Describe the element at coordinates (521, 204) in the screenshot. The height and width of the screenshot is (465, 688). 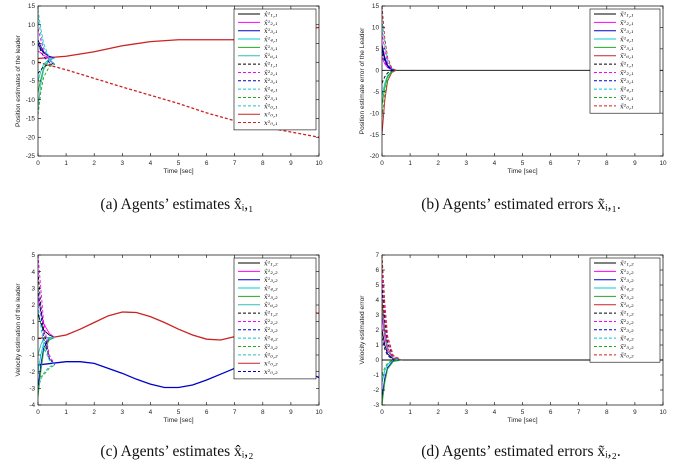
I see `caption-b: (b) Agents’ estimated errors x̃ᵢ,₁.` at that location.